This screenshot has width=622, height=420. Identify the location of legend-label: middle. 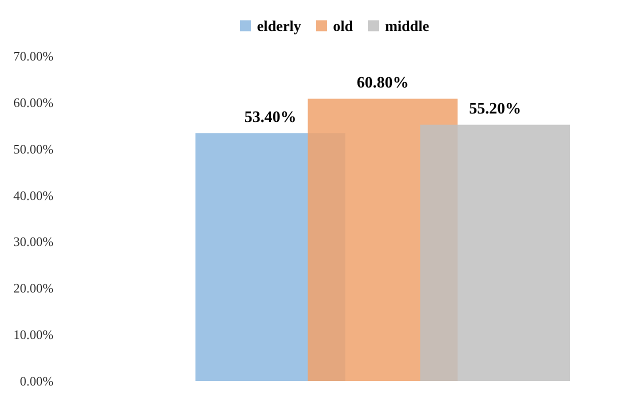
(407, 26).